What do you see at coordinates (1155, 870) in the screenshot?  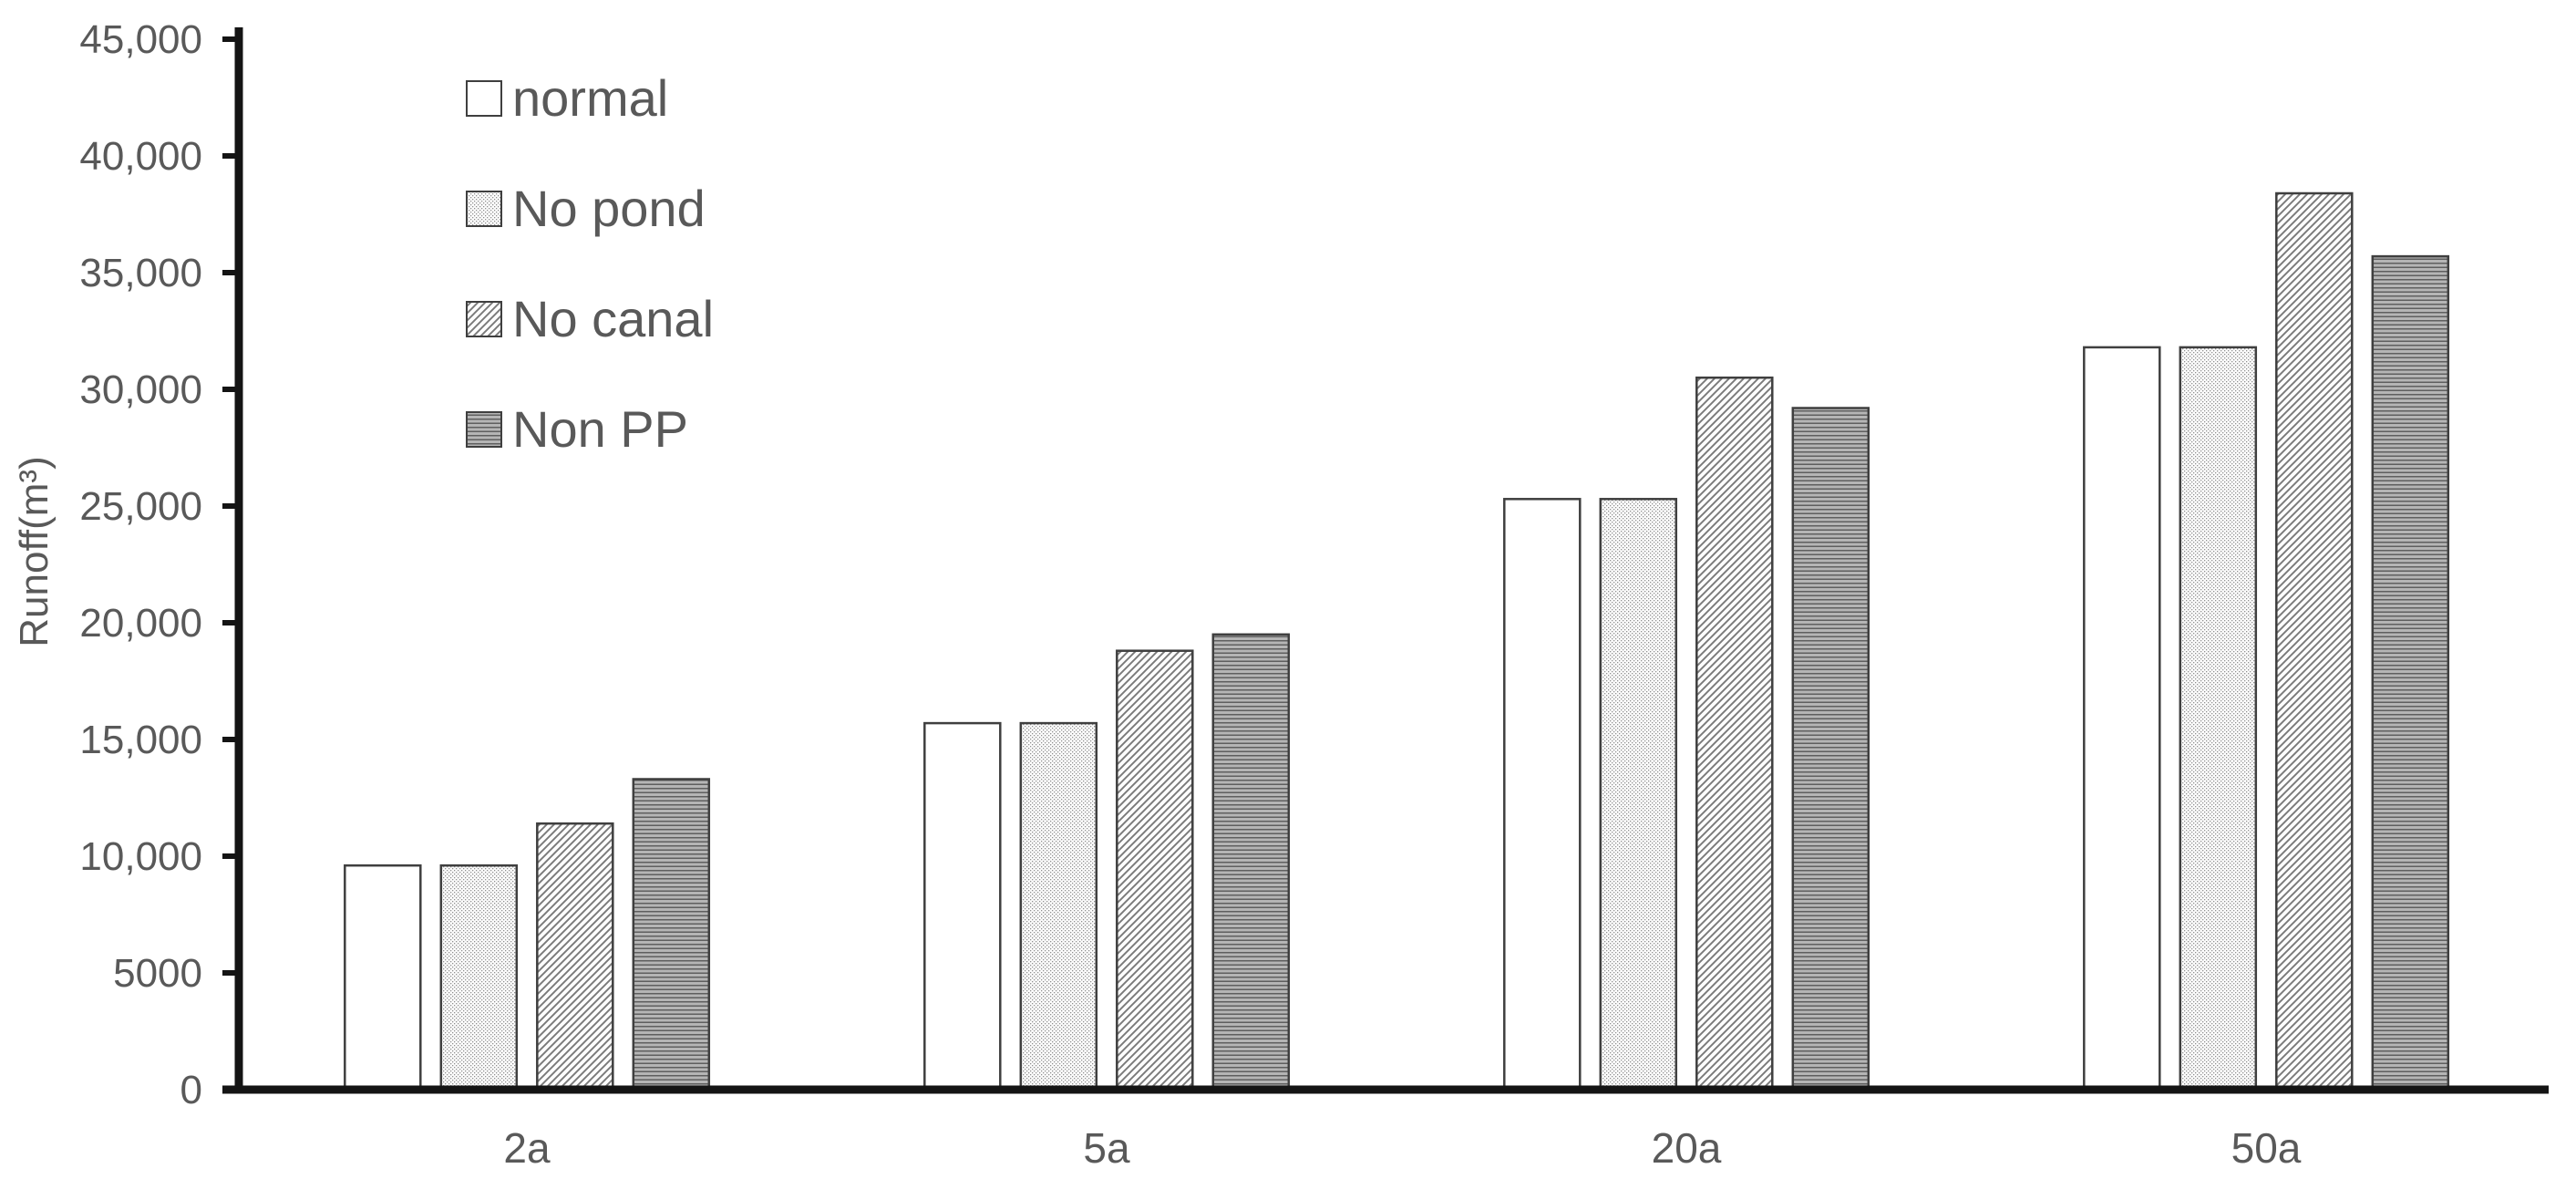 I see `bar-5a-no-canal` at bounding box center [1155, 870].